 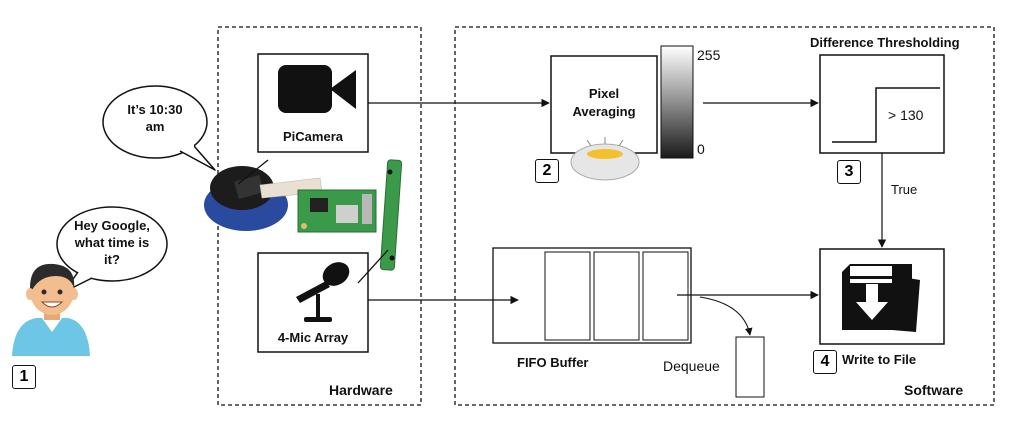 What do you see at coordinates (51, 309) in the screenshot?
I see `user-avatar` at bounding box center [51, 309].